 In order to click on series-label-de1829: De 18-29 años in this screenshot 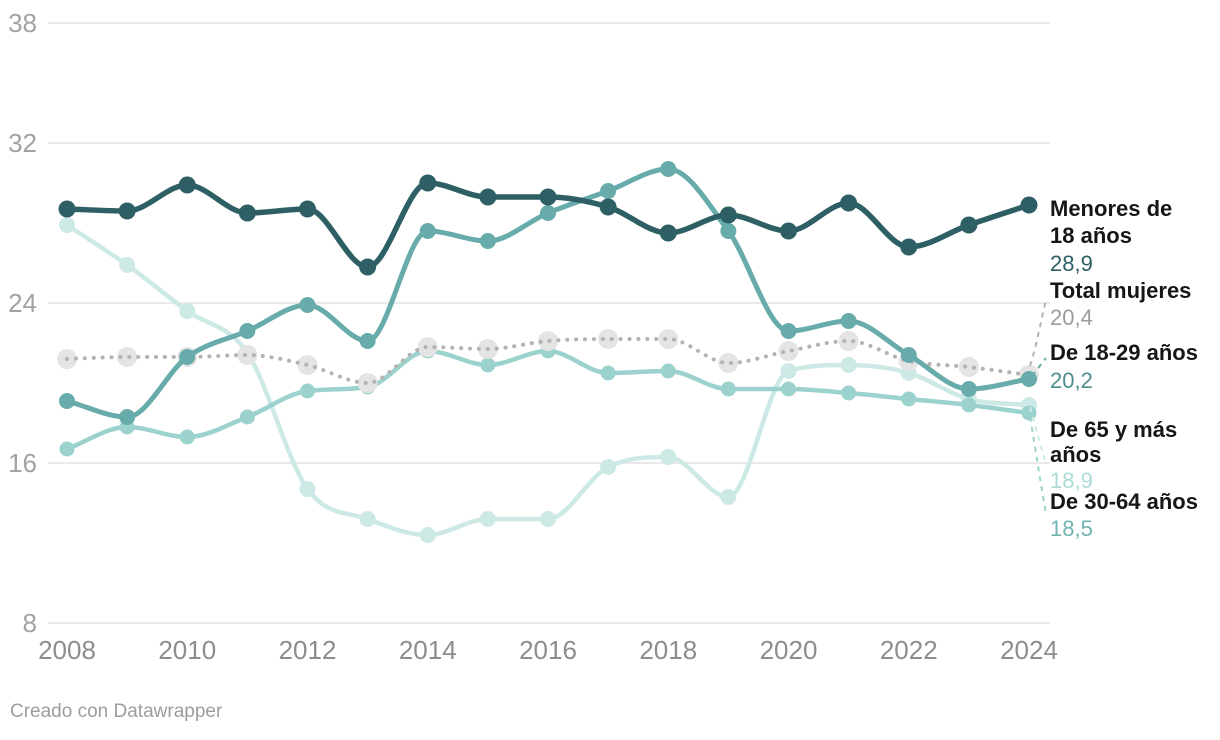, I will do `click(1124, 352)`.